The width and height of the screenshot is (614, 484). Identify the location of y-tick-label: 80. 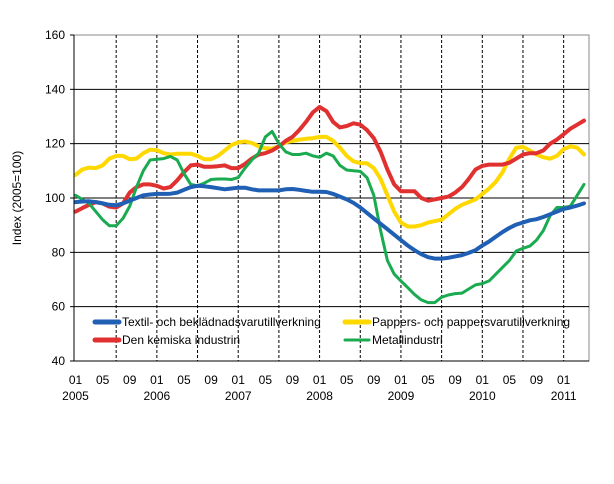
(59, 252).